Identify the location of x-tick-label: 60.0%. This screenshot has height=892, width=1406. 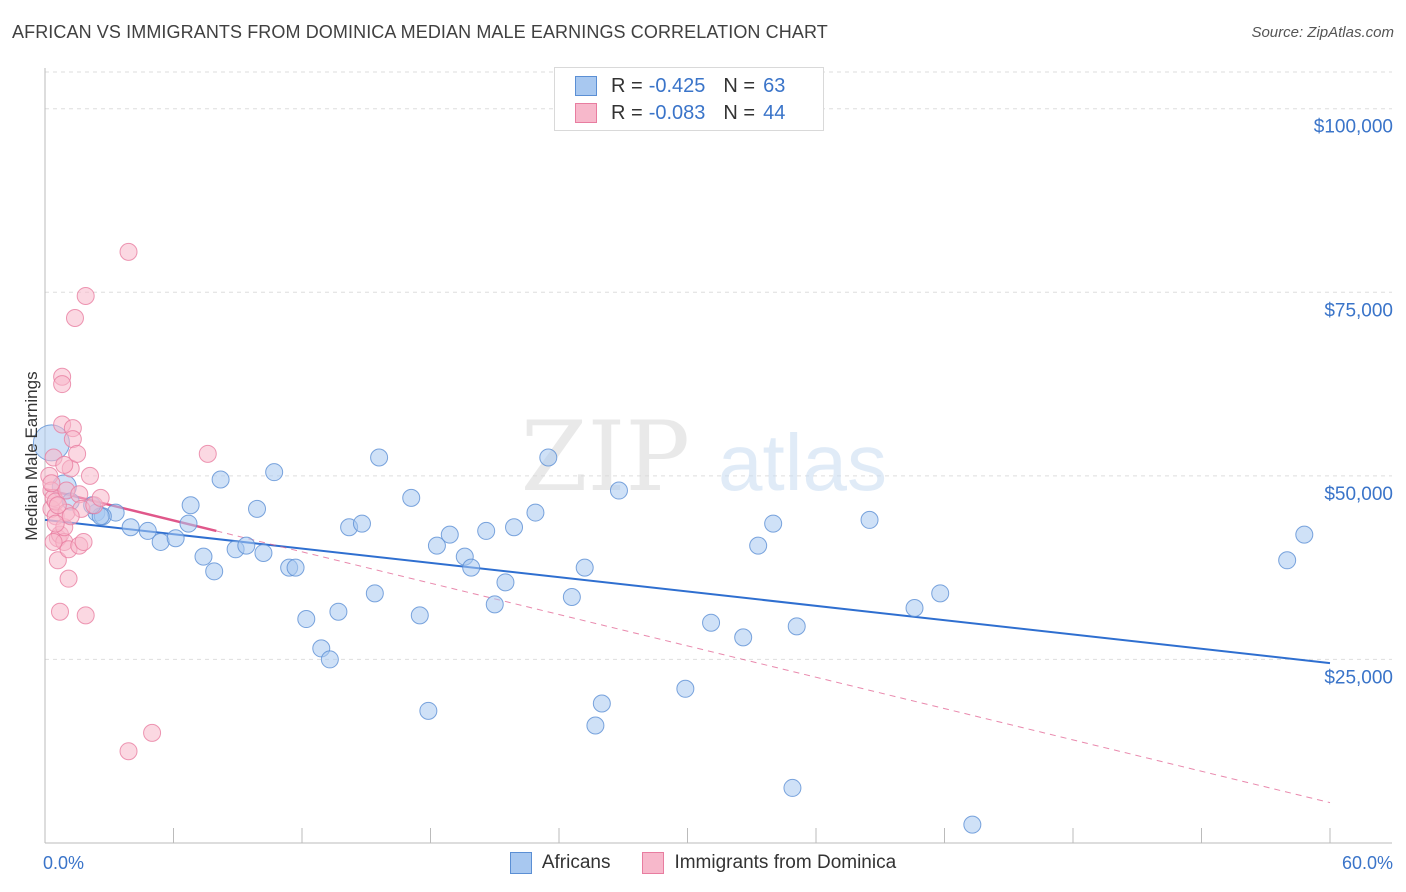
(1367, 863).